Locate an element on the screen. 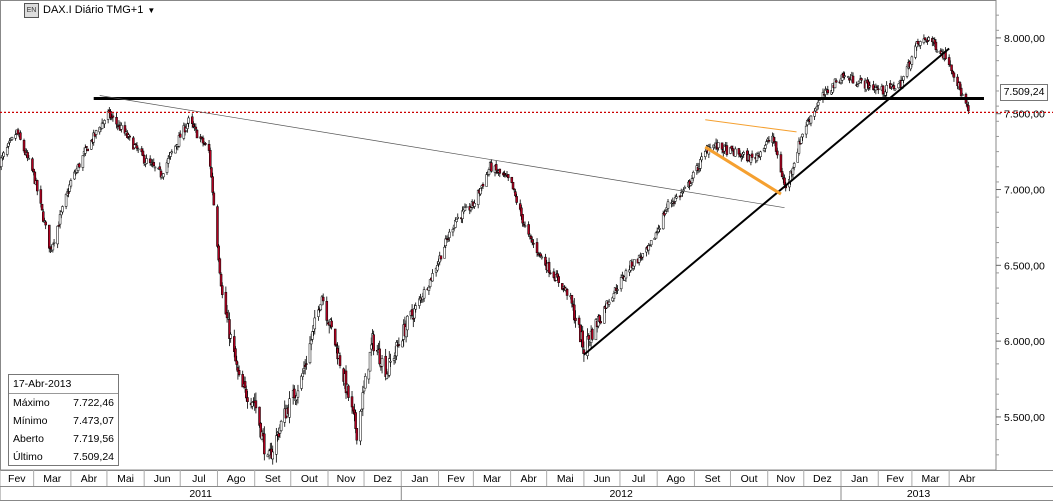 The image size is (1053, 501). last-price-tag: 7.509,24 is located at coordinates (1024, 92).